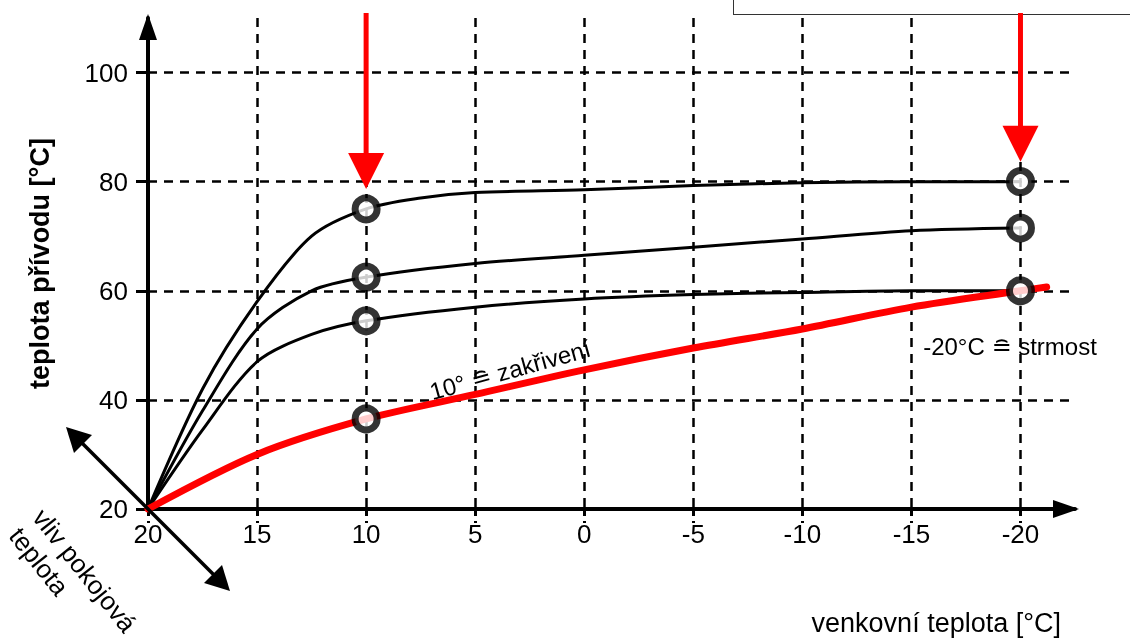  Describe the element at coordinates (1010, 346) in the screenshot. I see `annotation: -20°C ≘ strmost` at that location.